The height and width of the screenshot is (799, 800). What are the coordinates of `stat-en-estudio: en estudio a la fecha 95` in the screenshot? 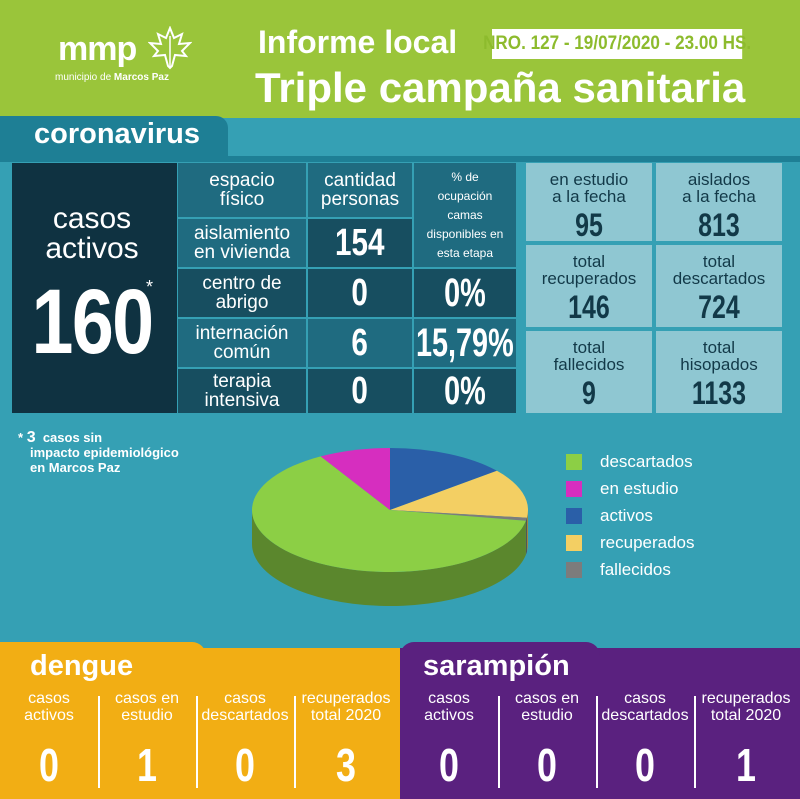 It's located at (589, 203).